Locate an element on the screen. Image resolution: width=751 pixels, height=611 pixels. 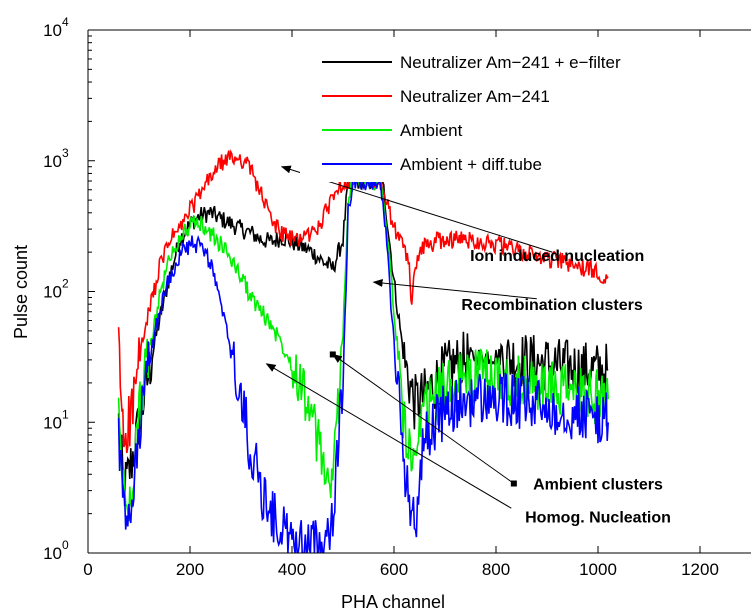
x-tick-label: 0 is located at coordinates (87, 569).